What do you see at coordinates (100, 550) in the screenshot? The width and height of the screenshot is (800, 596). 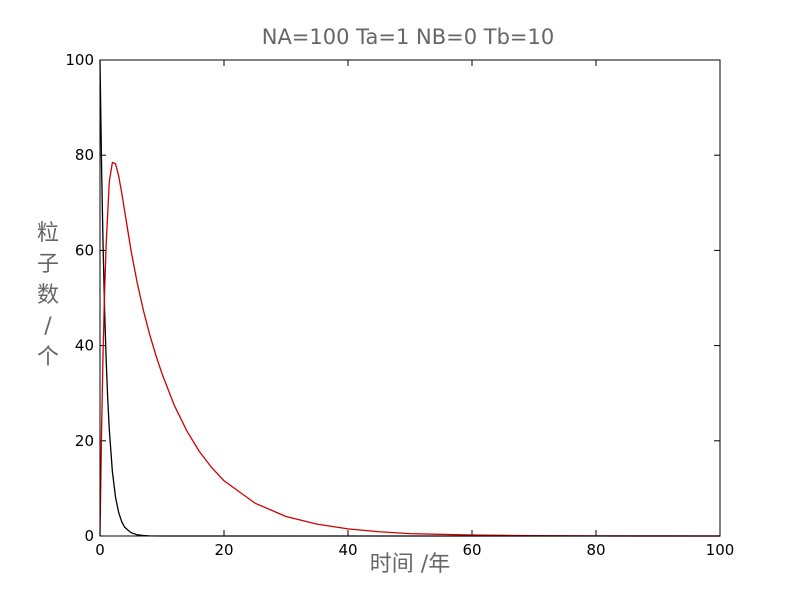 I see `x-tick-label: 0` at bounding box center [100, 550].